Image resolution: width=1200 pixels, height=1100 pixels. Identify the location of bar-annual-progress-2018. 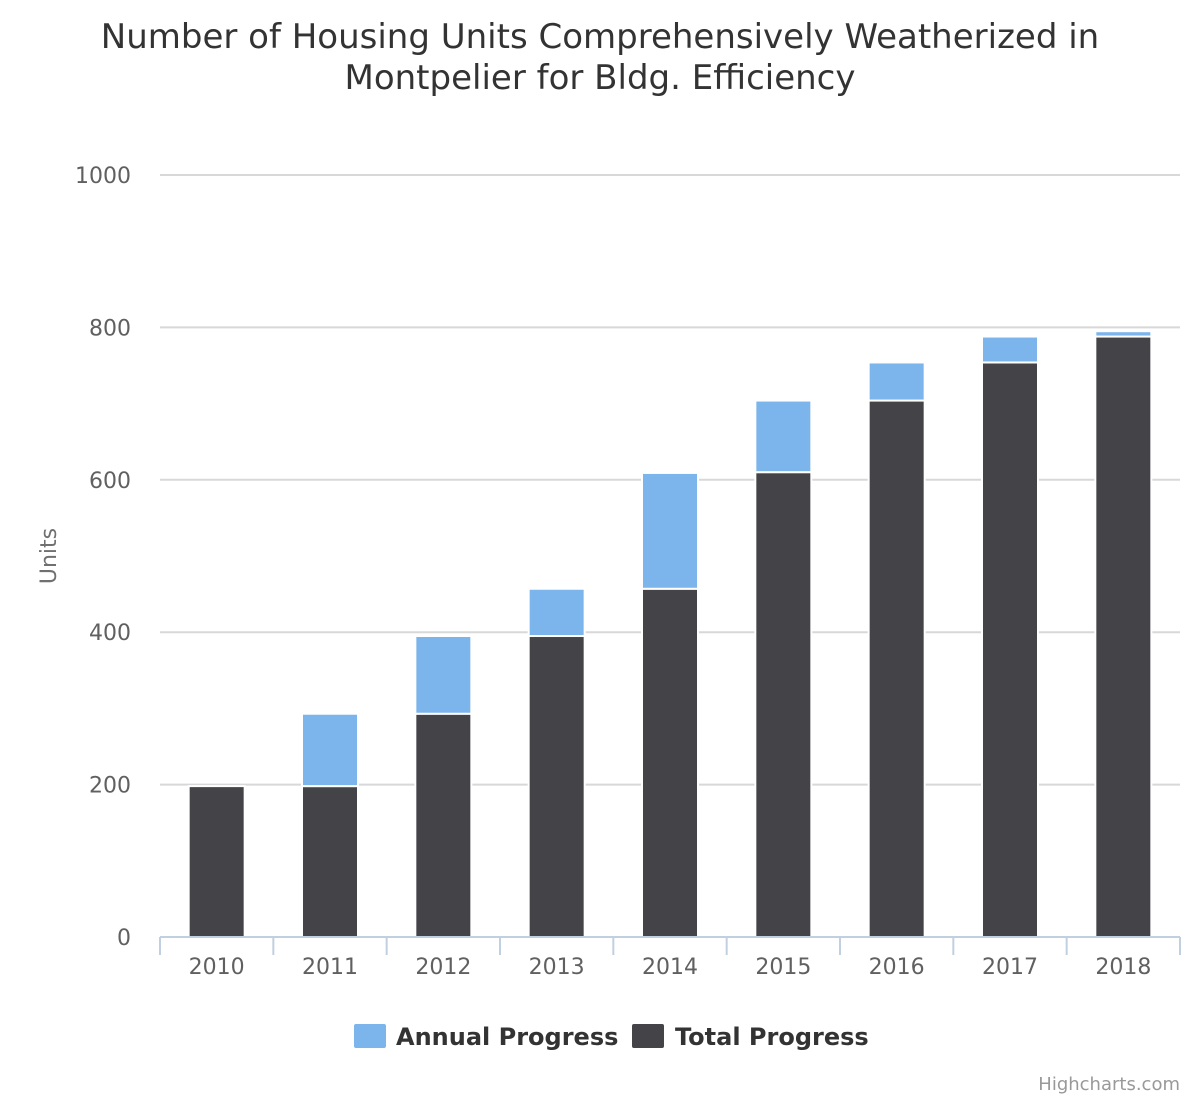
(1123, 334).